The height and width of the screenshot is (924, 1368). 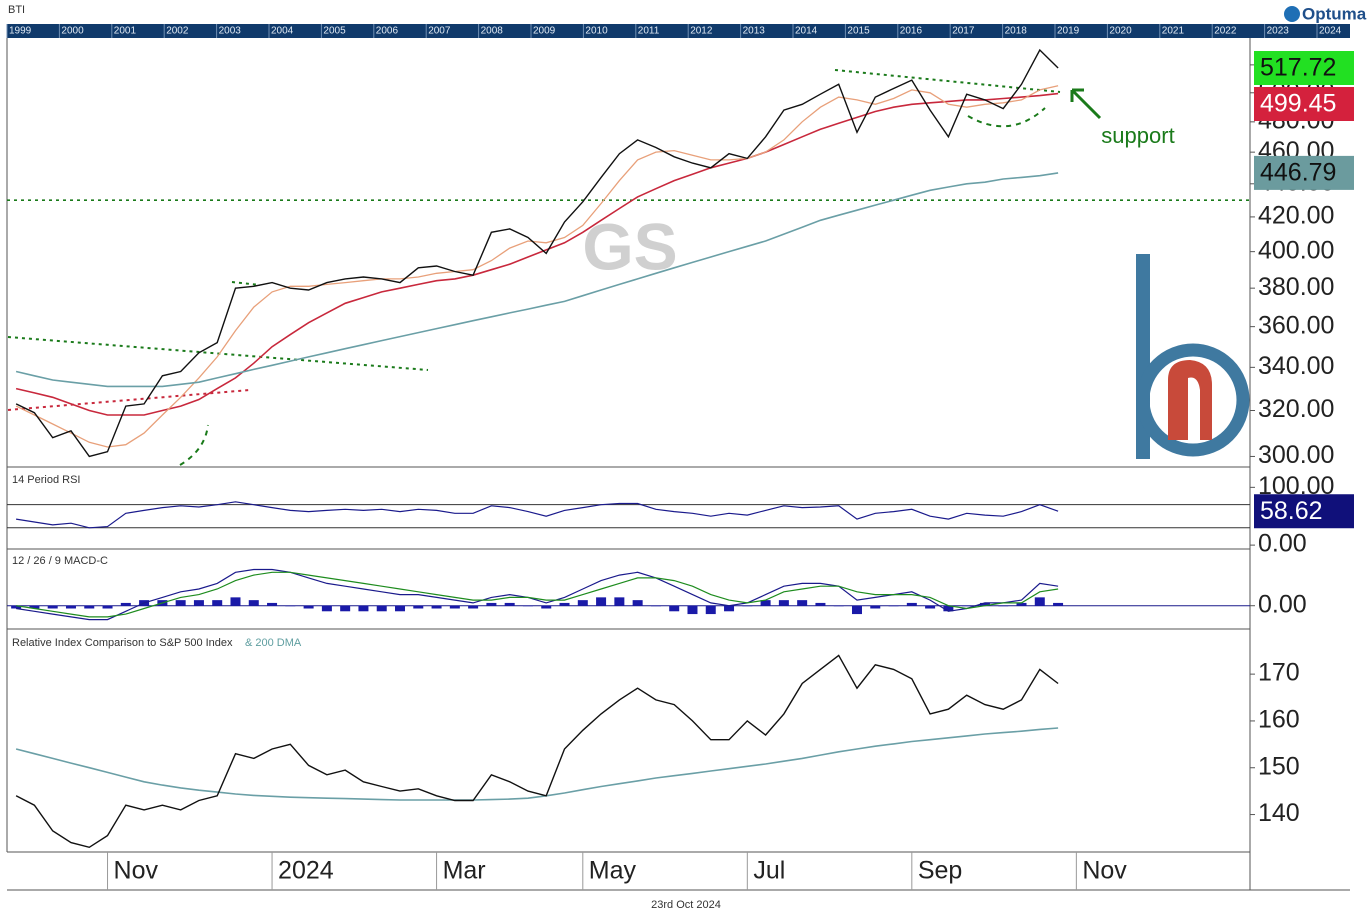 What do you see at coordinates (940, 871) in the screenshot?
I see `x-tick-label: Sep` at bounding box center [940, 871].